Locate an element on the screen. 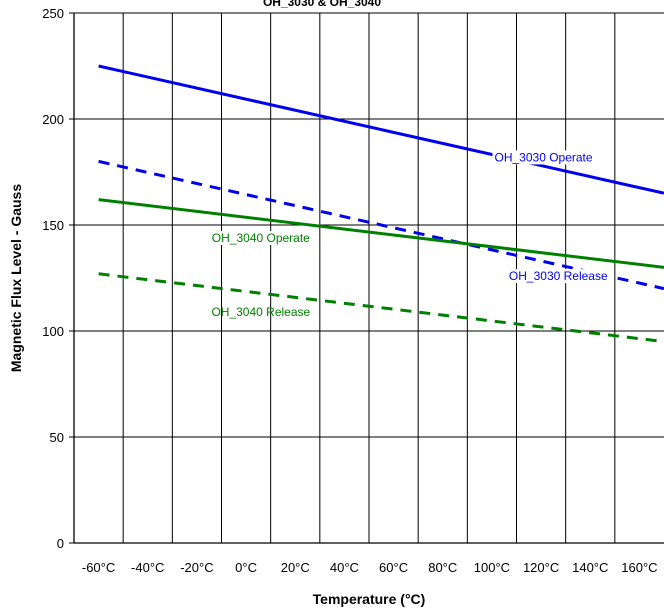 The width and height of the screenshot is (664, 609). chart-title: OH_3030 & OH_3040 is located at coordinates (322, 4).